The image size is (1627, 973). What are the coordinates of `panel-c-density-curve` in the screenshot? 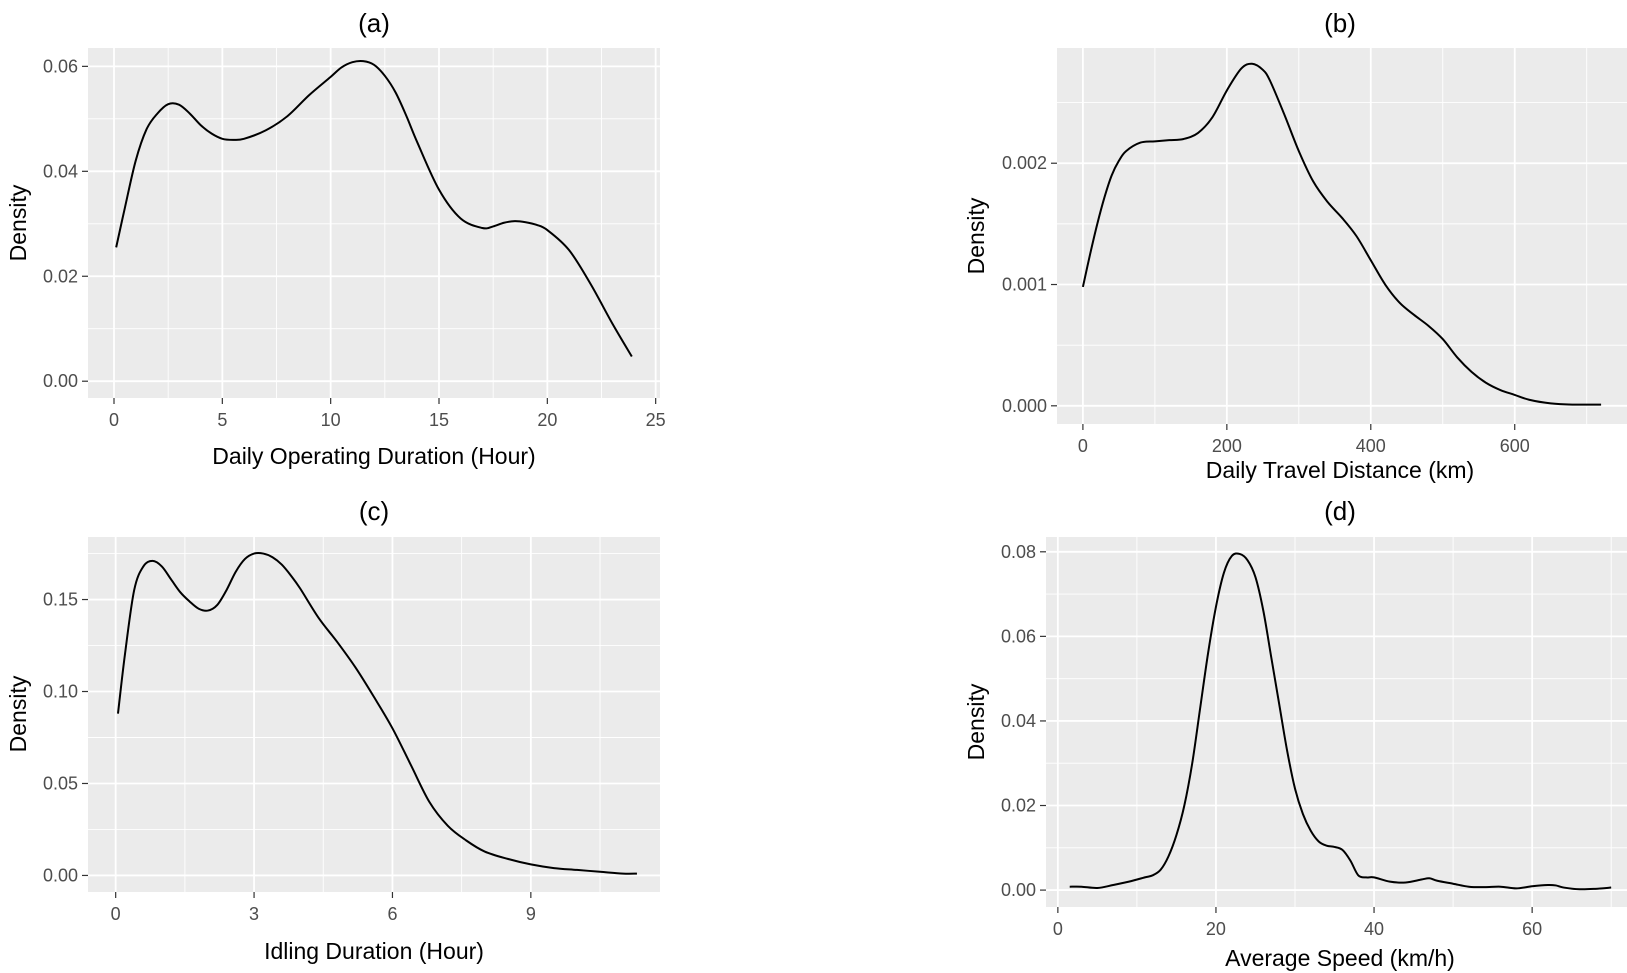 It's located at (376, 713).